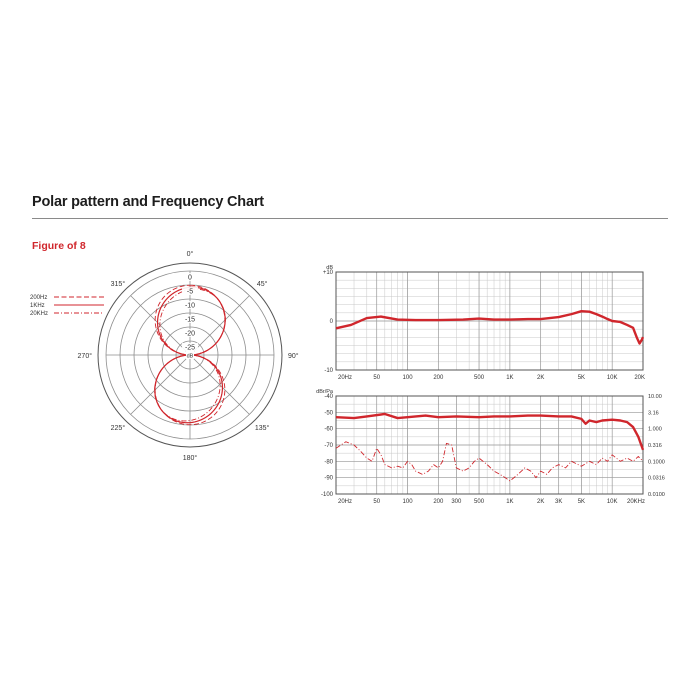 Image resolution: width=700 pixels, height=700 pixels. I want to click on legend-label-20KHz: 20KHz, so click(39, 314).